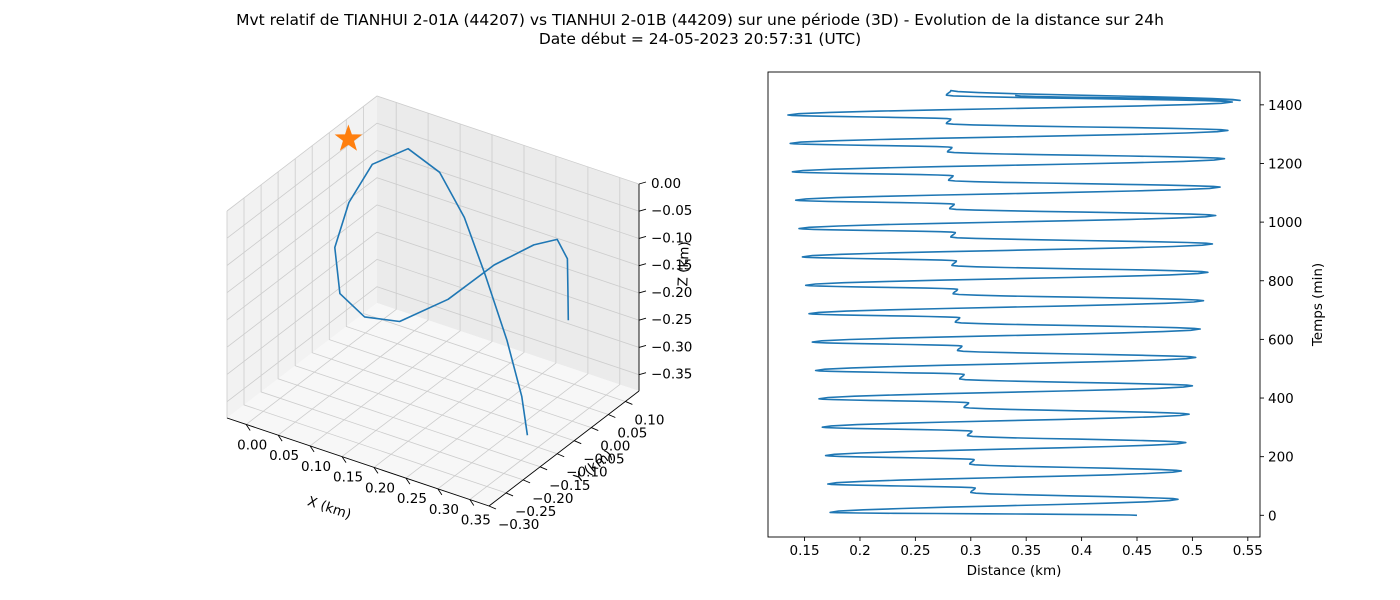 Image resolution: width=1400 pixels, height=600 pixels. I want to click on y-tick-label: 600, so click(1281, 340).